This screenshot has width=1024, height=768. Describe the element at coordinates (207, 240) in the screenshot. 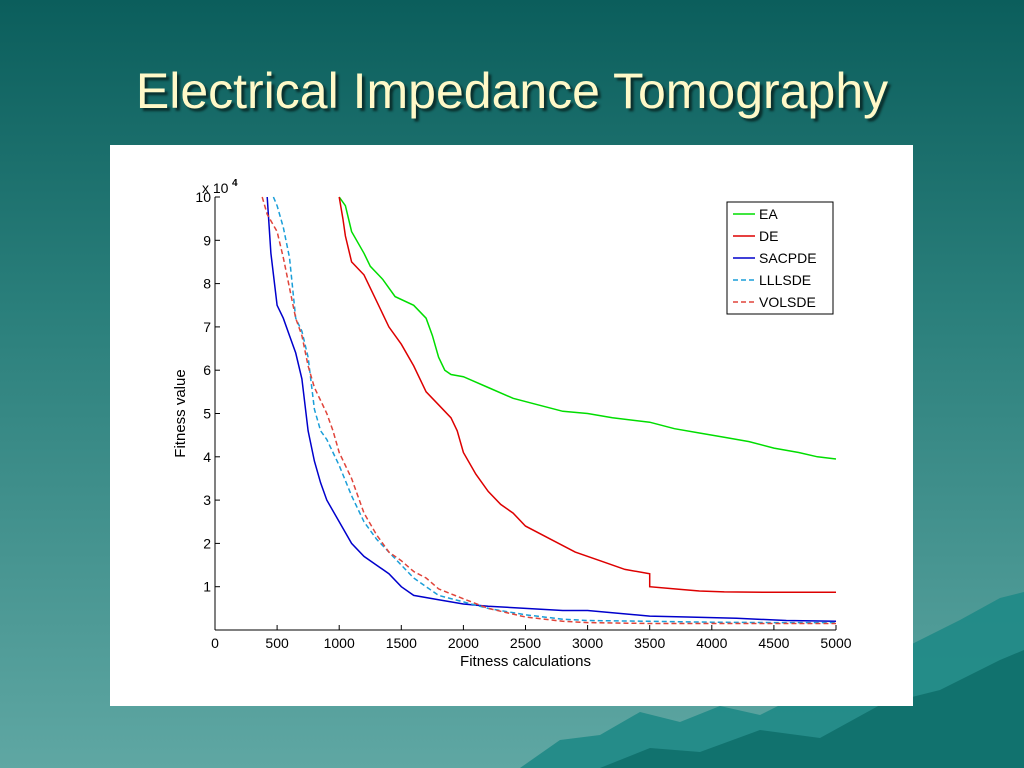

I see `y-tick-label: 9` at that location.